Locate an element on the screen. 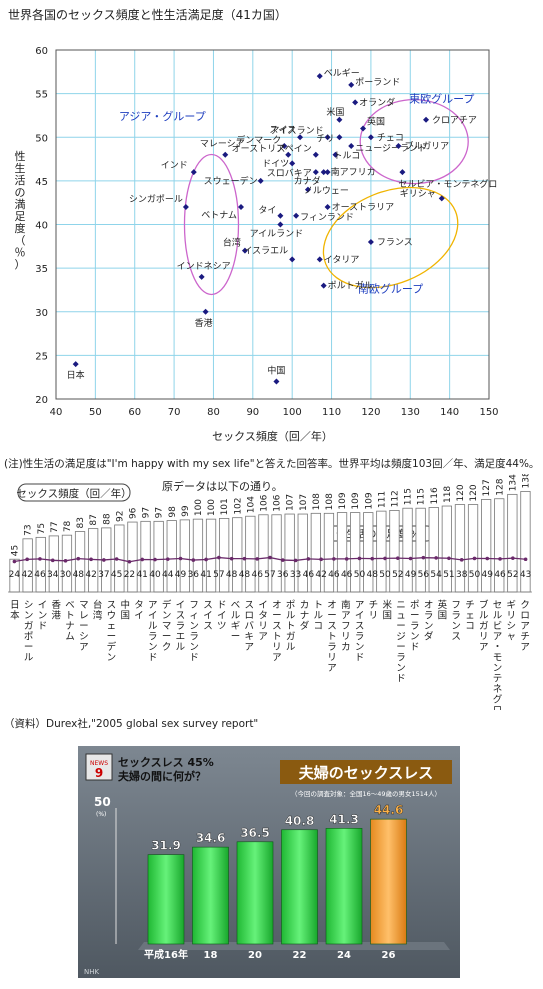  bar-value-label: 99 is located at coordinates (186, 511).